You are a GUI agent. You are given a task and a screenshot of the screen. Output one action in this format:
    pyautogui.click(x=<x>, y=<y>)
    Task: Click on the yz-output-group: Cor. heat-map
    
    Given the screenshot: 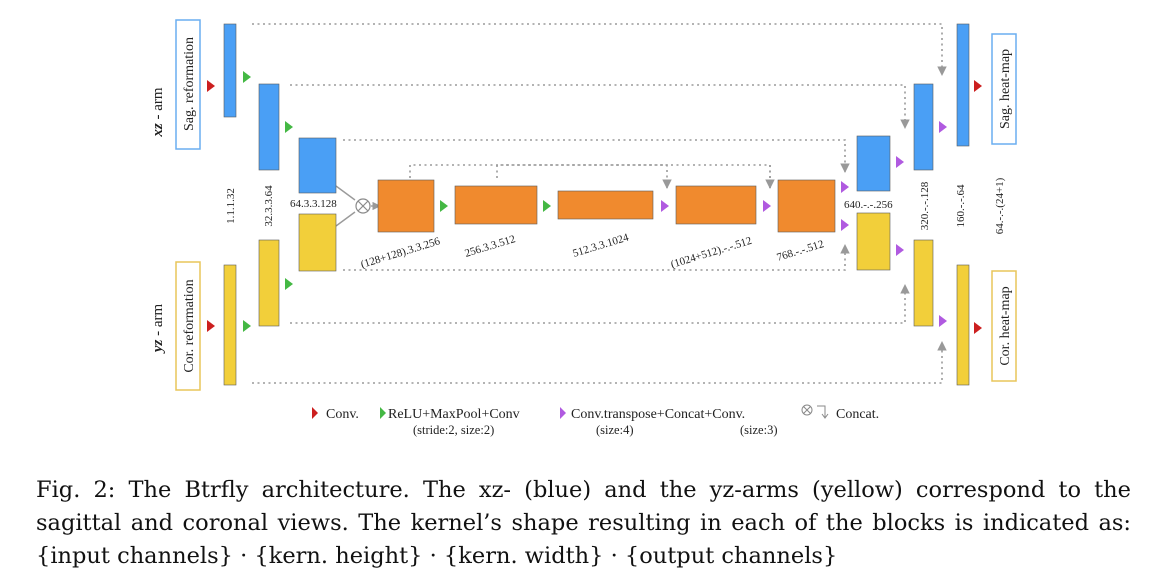 What is the action you would take?
    pyautogui.click(x=1004, y=326)
    